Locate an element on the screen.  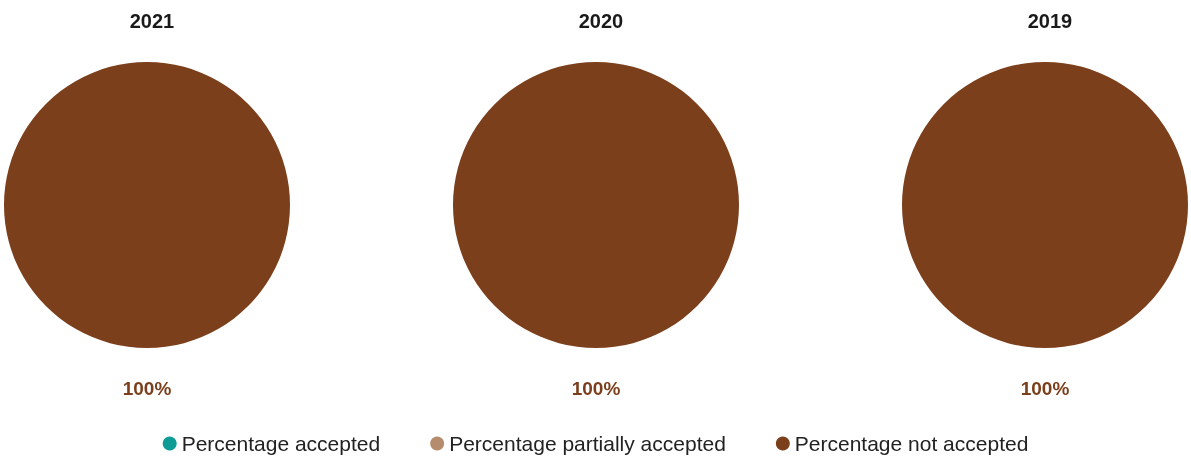
slice-label: 2019 is located at coordinates (1050, 21).